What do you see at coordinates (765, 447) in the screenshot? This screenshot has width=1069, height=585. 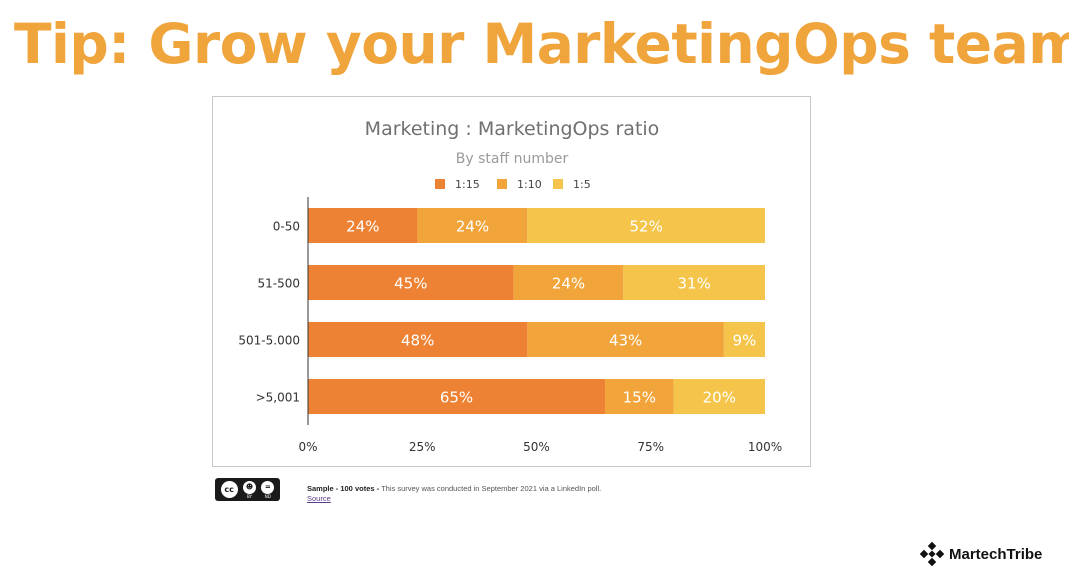 I see `x-tick-label: 100%` at bounding box center [765, 447].